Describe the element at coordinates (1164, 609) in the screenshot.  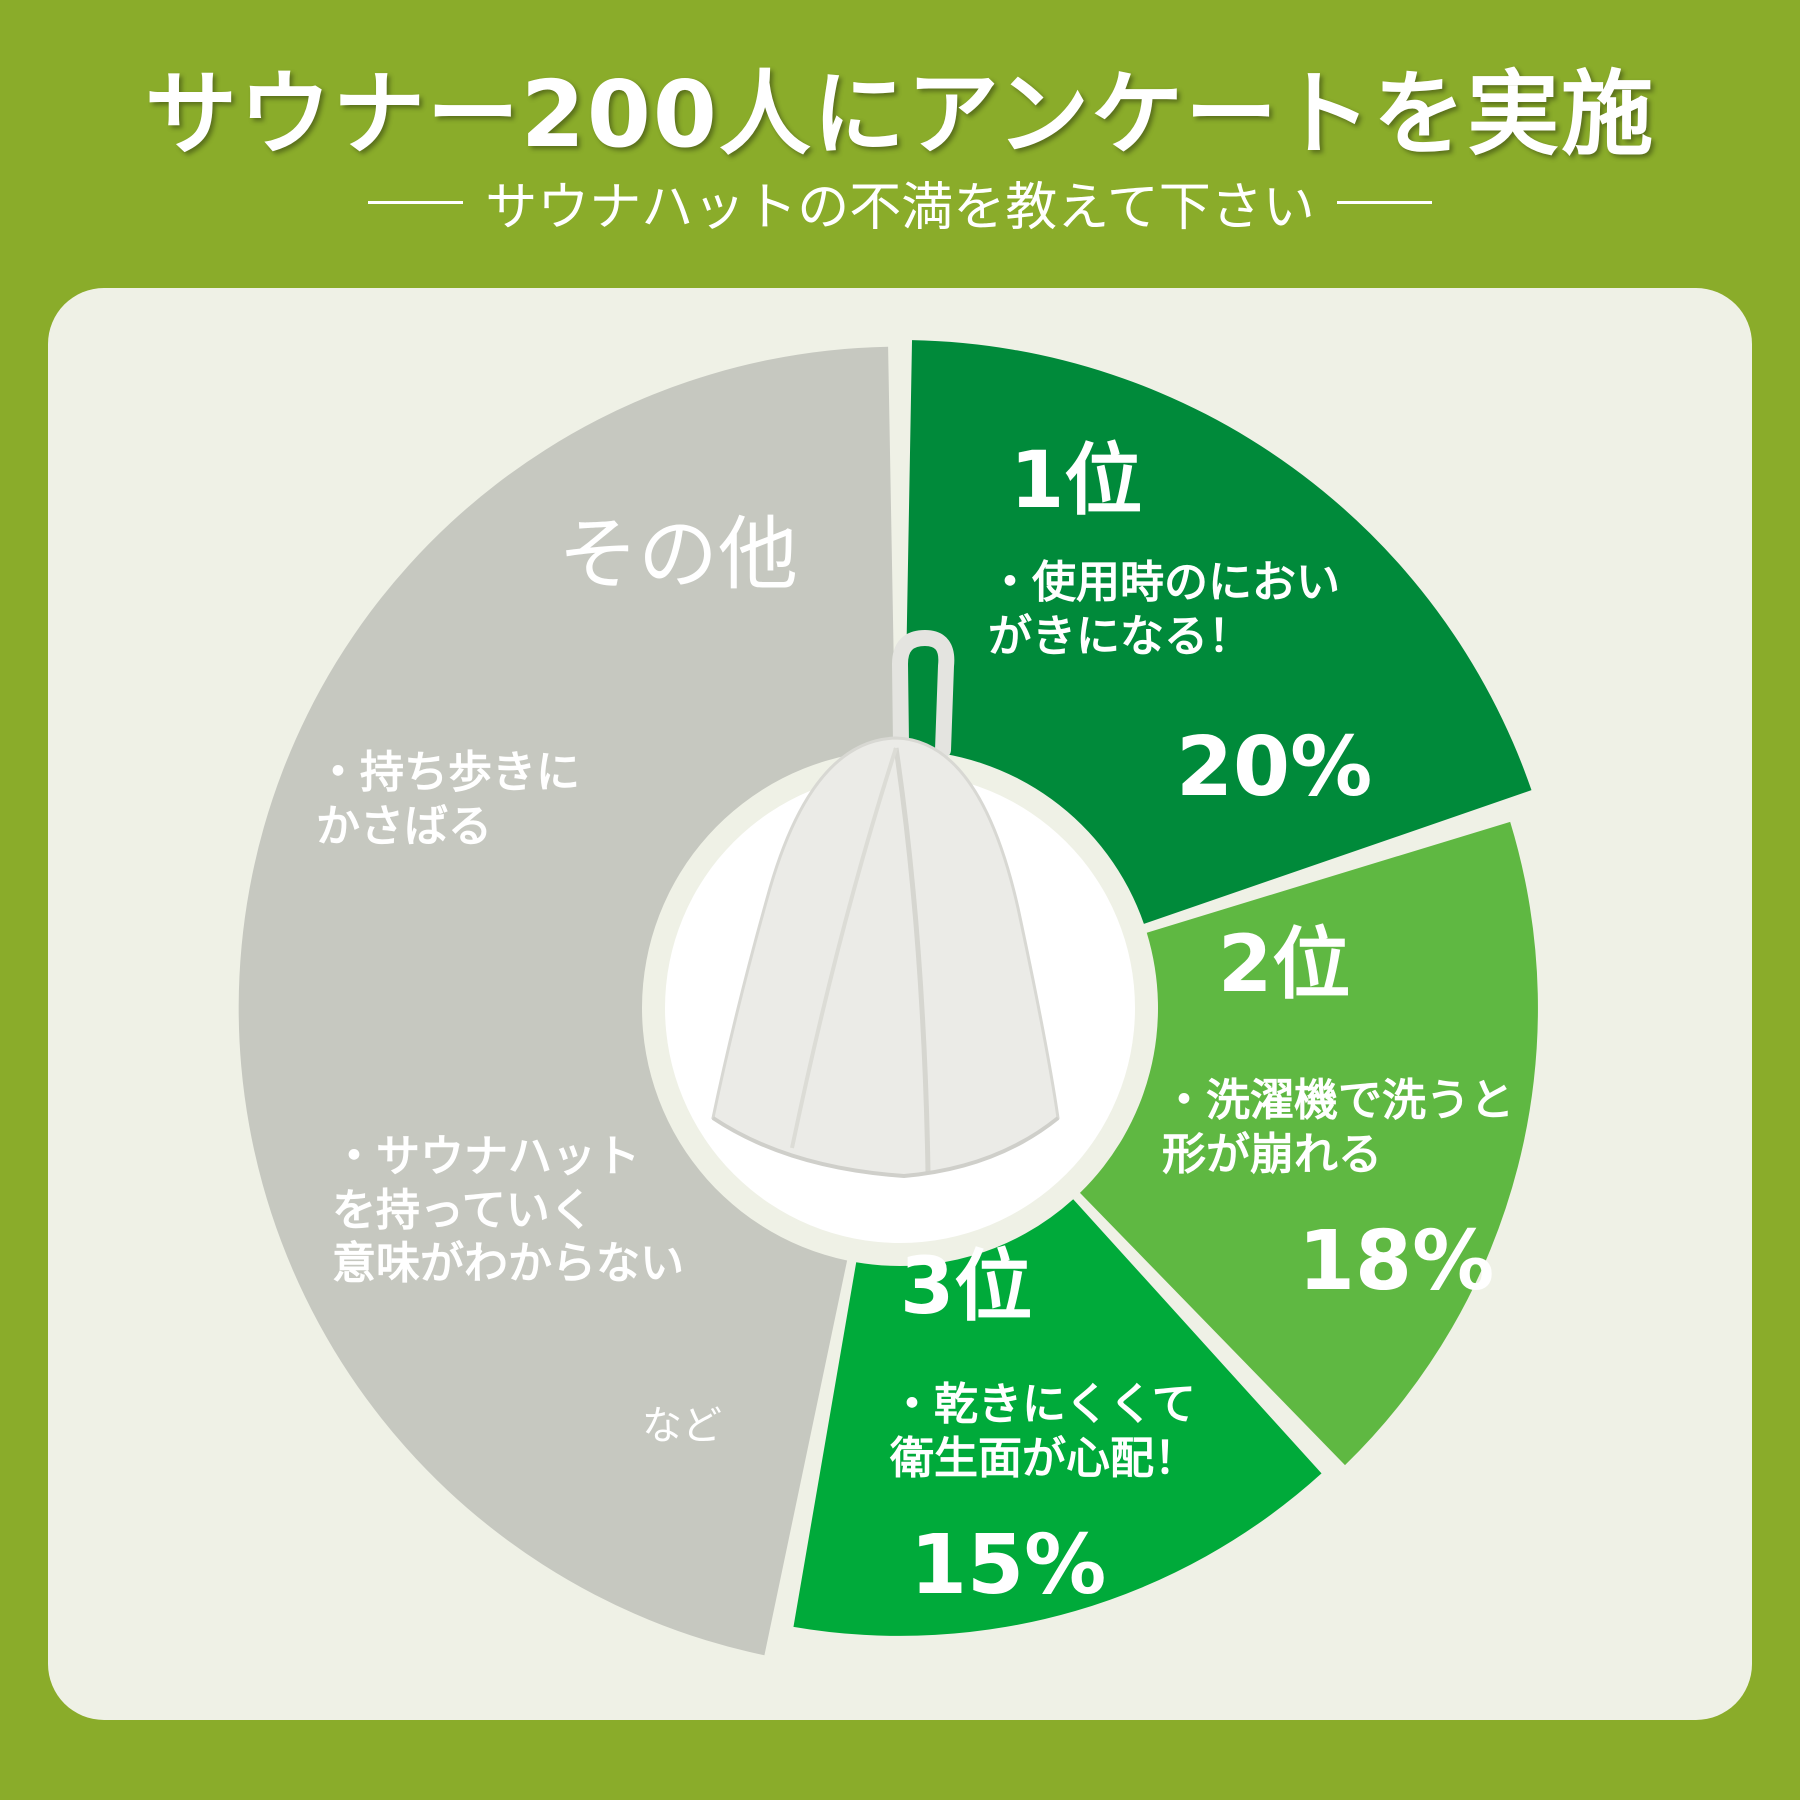
I see `slice-1-text: ・使用時のにおい がきになる！` at that location.